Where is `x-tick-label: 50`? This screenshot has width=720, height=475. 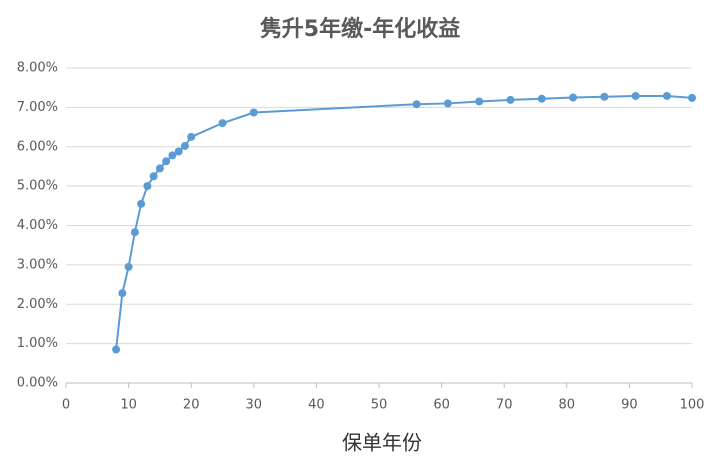
x-tick-label: 50 is located at coordinates (379, 405).